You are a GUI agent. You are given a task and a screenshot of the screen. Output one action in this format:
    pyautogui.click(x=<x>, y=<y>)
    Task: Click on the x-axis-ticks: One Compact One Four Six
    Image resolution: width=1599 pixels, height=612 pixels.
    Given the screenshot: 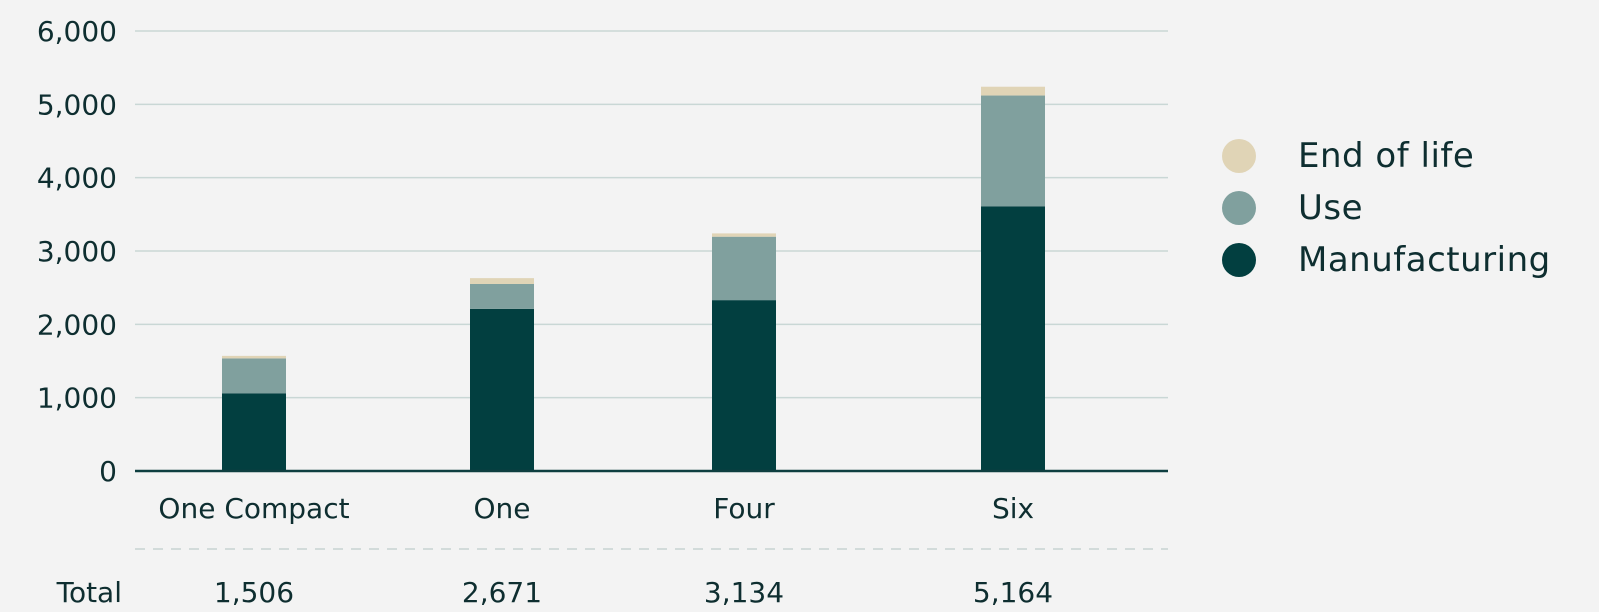 What is the action you would take?
    pyautogui.click(x=596, y=508)
    